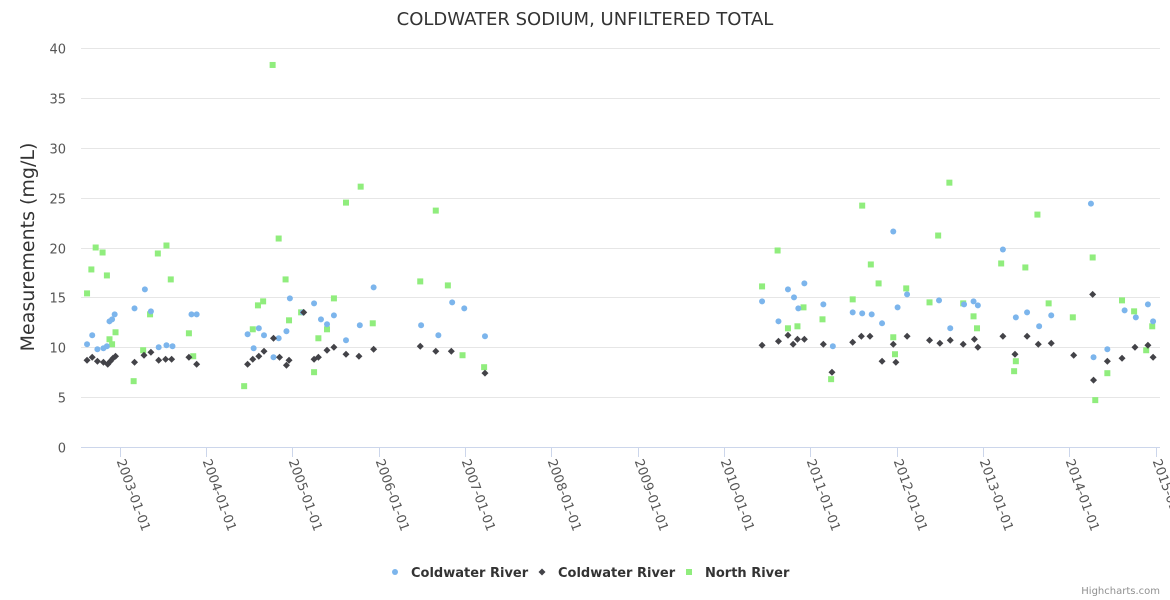  Describe the element at coordinates (738, 573) in the screenshot. I see `legend-item: North River` at that location.